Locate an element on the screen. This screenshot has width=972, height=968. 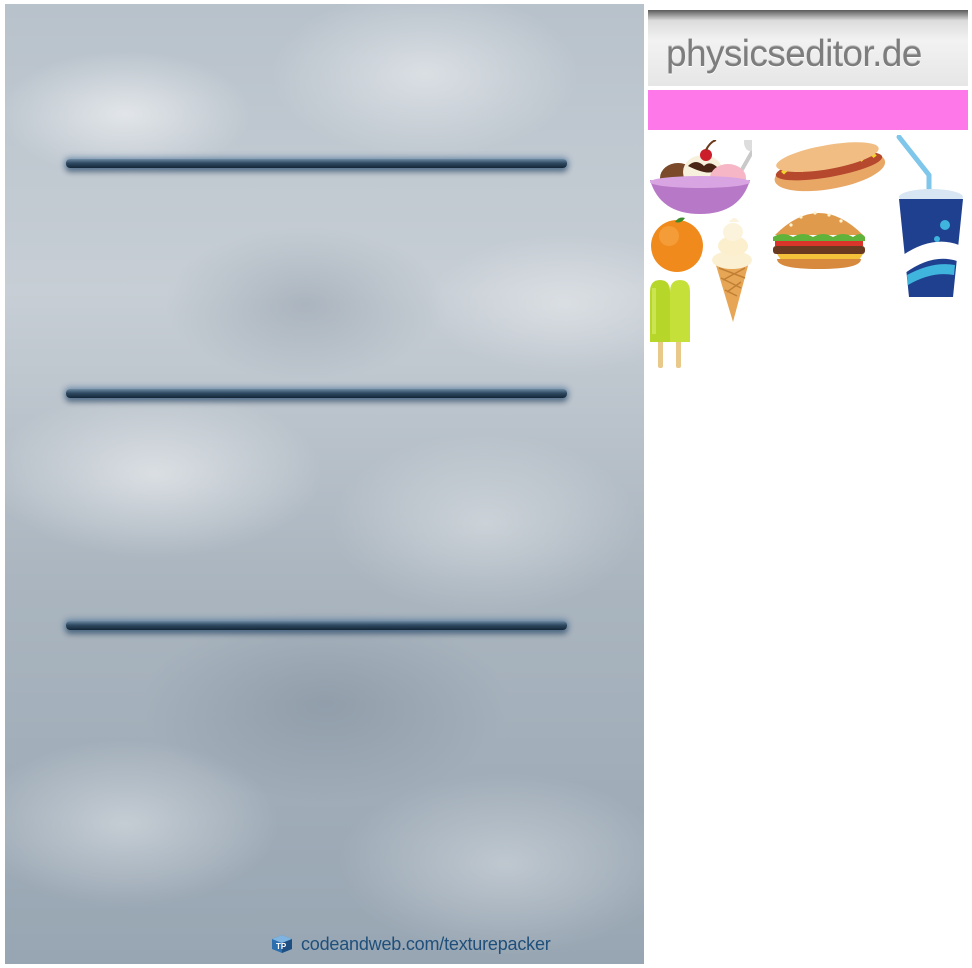
pink-bar-sprite is located at coordinates (808, 110).